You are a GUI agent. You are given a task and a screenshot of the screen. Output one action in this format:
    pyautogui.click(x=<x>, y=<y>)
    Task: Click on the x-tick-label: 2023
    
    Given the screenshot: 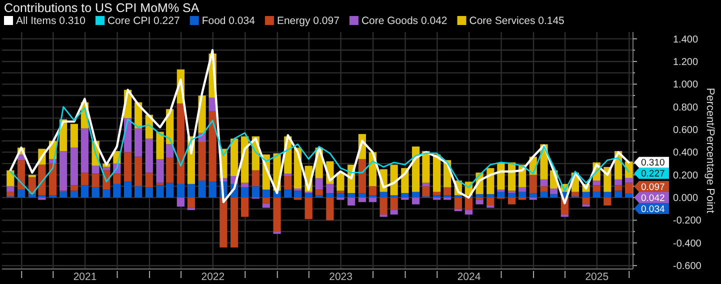 What is the action you would take?
    pyautogui.click(x=341, y=277)
    